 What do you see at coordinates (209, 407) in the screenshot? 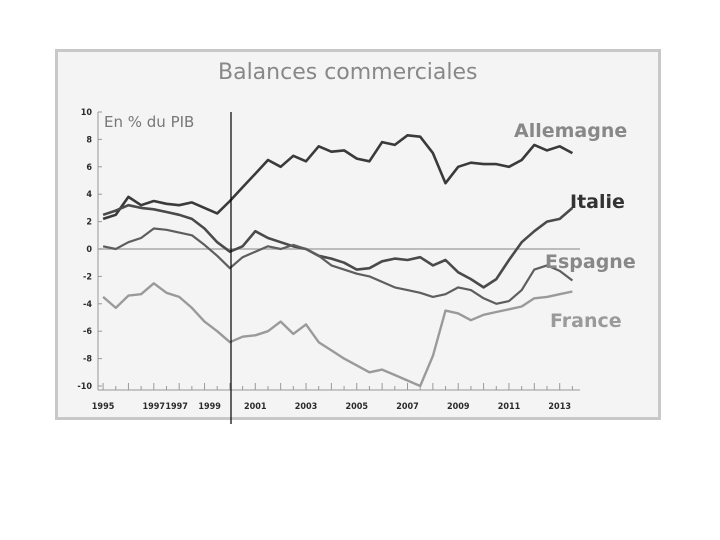
I see `x-tick-label: 1999` at bounding box center [209, 407].